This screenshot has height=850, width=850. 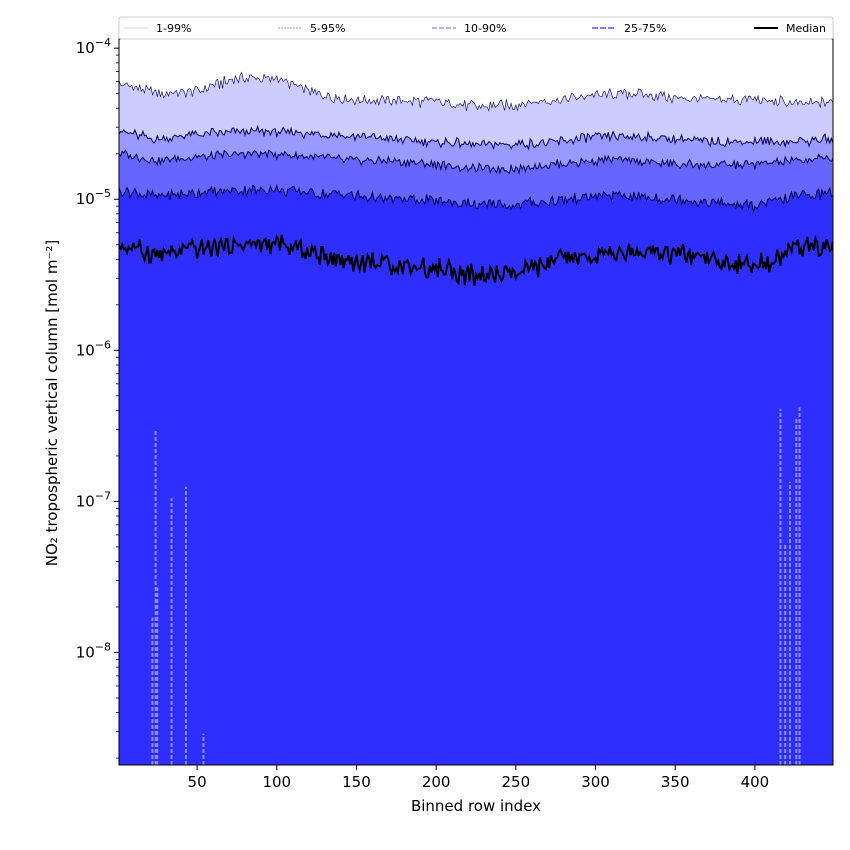 What do you see at coordinates (327, 28) in the screenshot?
I see `legend-label: 5-95%` at bounding box center [327, 28].